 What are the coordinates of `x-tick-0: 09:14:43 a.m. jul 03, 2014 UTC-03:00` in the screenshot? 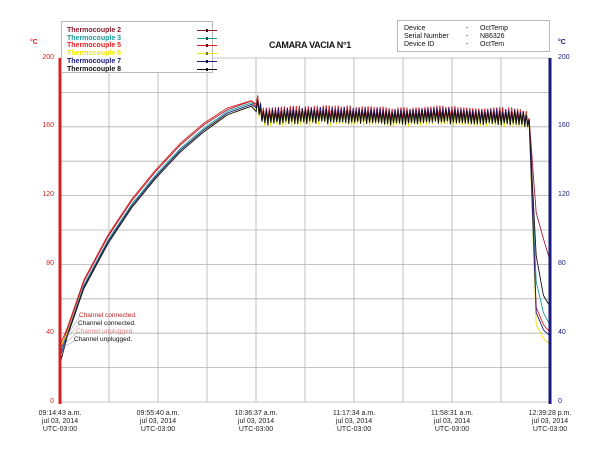 It's located at (60, 421).